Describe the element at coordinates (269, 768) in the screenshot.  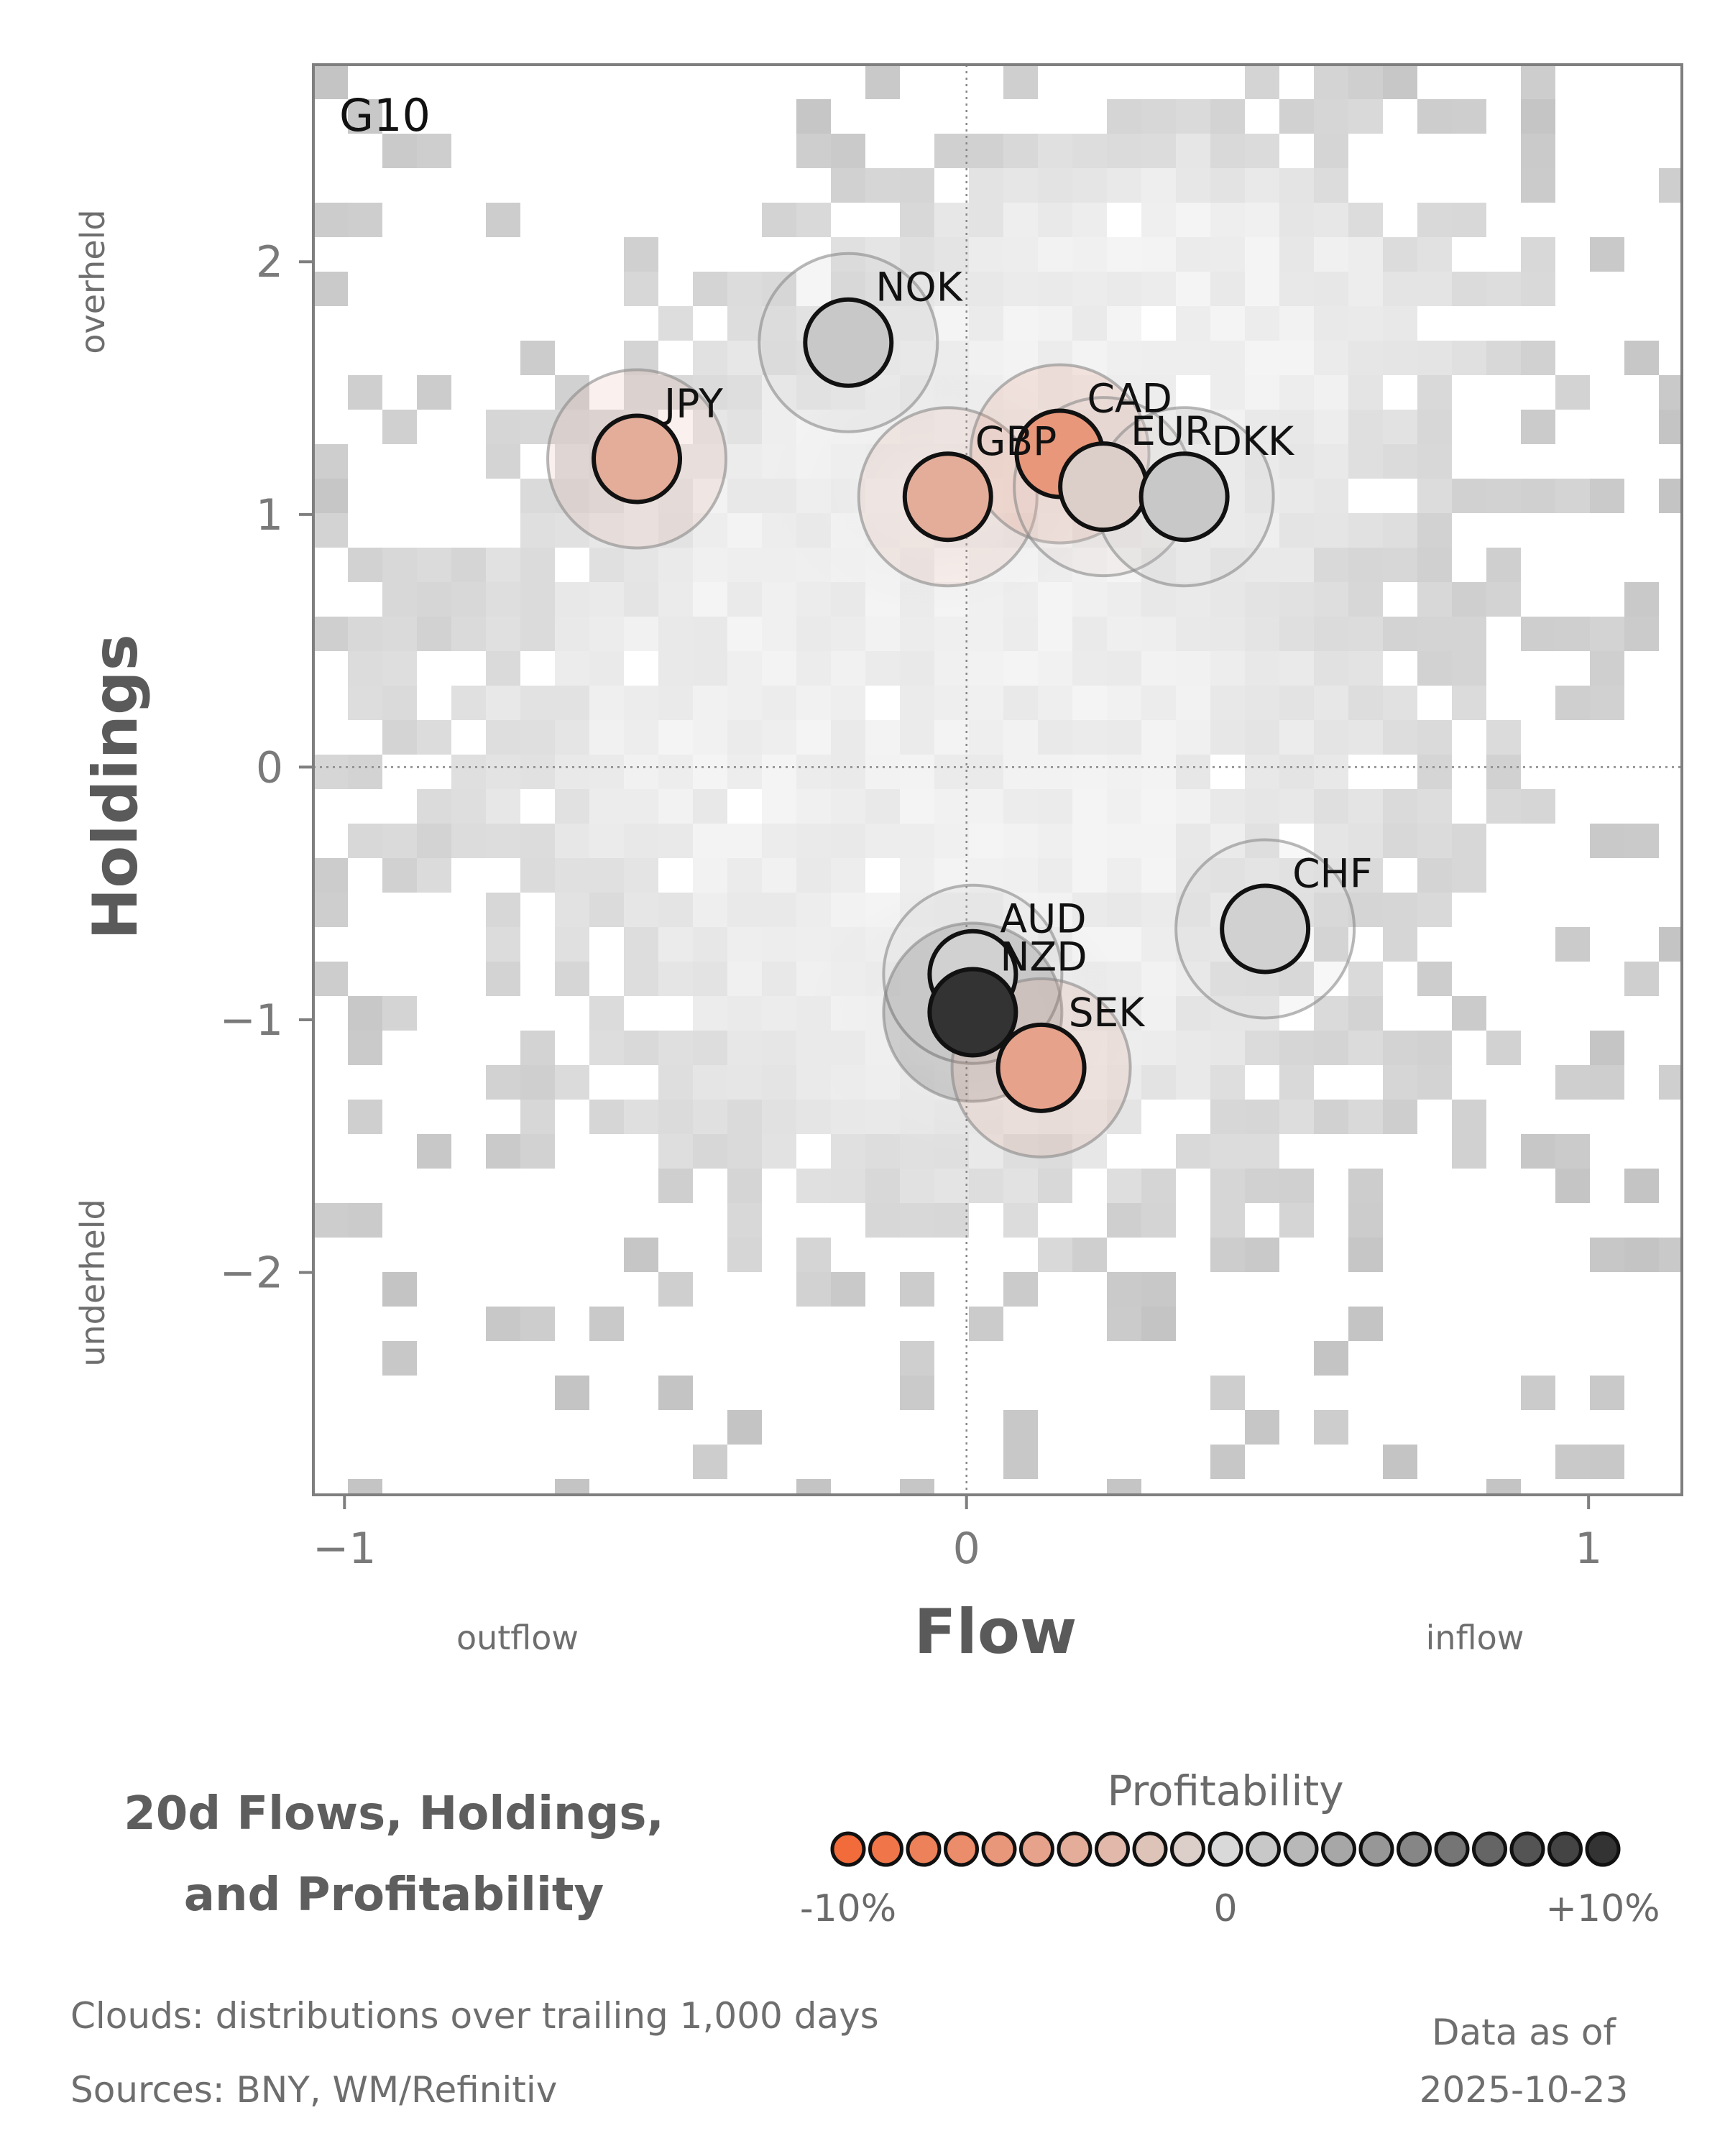
I see `y-tick-label: 0` at that location.